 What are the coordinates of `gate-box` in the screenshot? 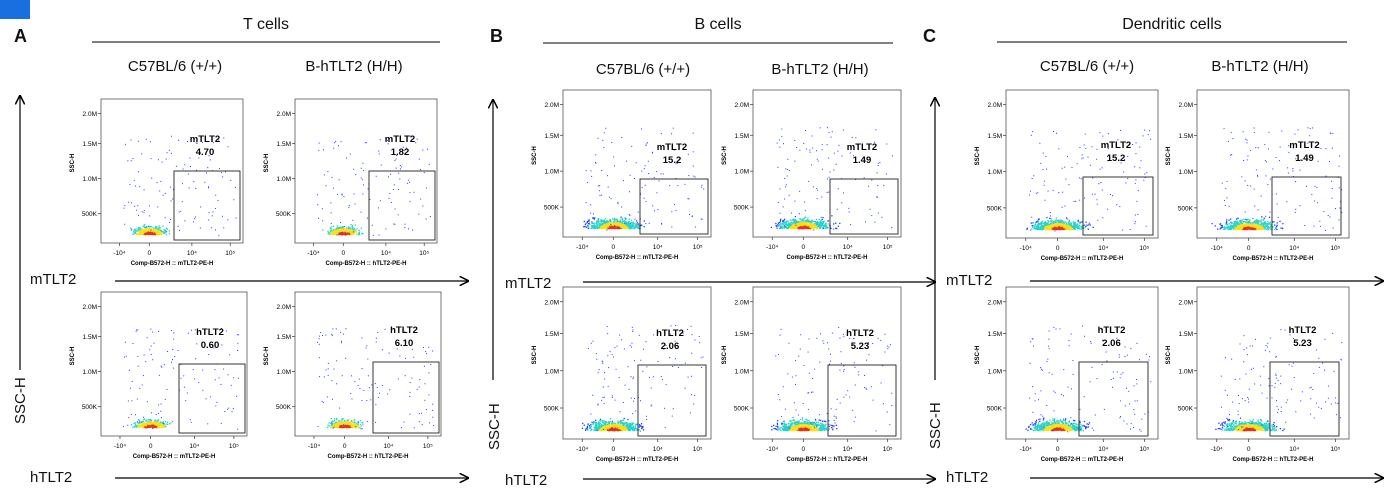 It's located at (864, 206).